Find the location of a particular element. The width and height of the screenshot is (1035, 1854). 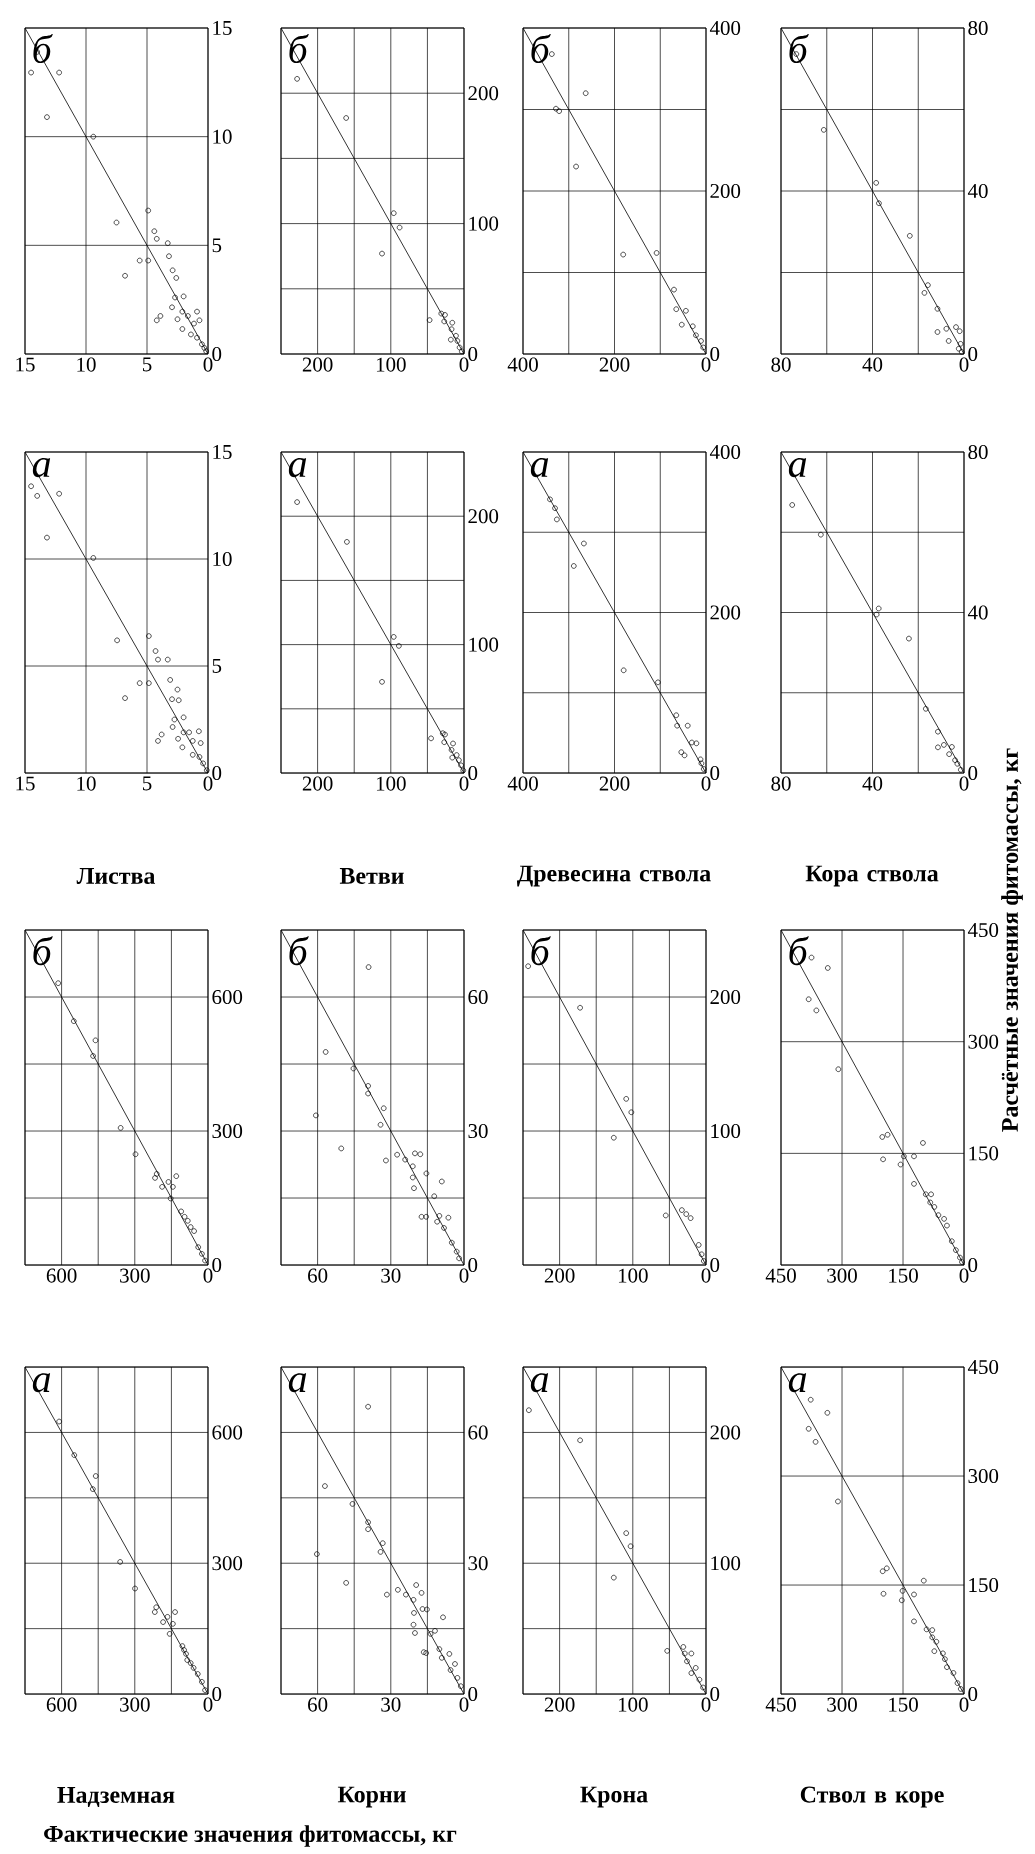

y-tick-label: 150 is located at coordinates (984, 1153).